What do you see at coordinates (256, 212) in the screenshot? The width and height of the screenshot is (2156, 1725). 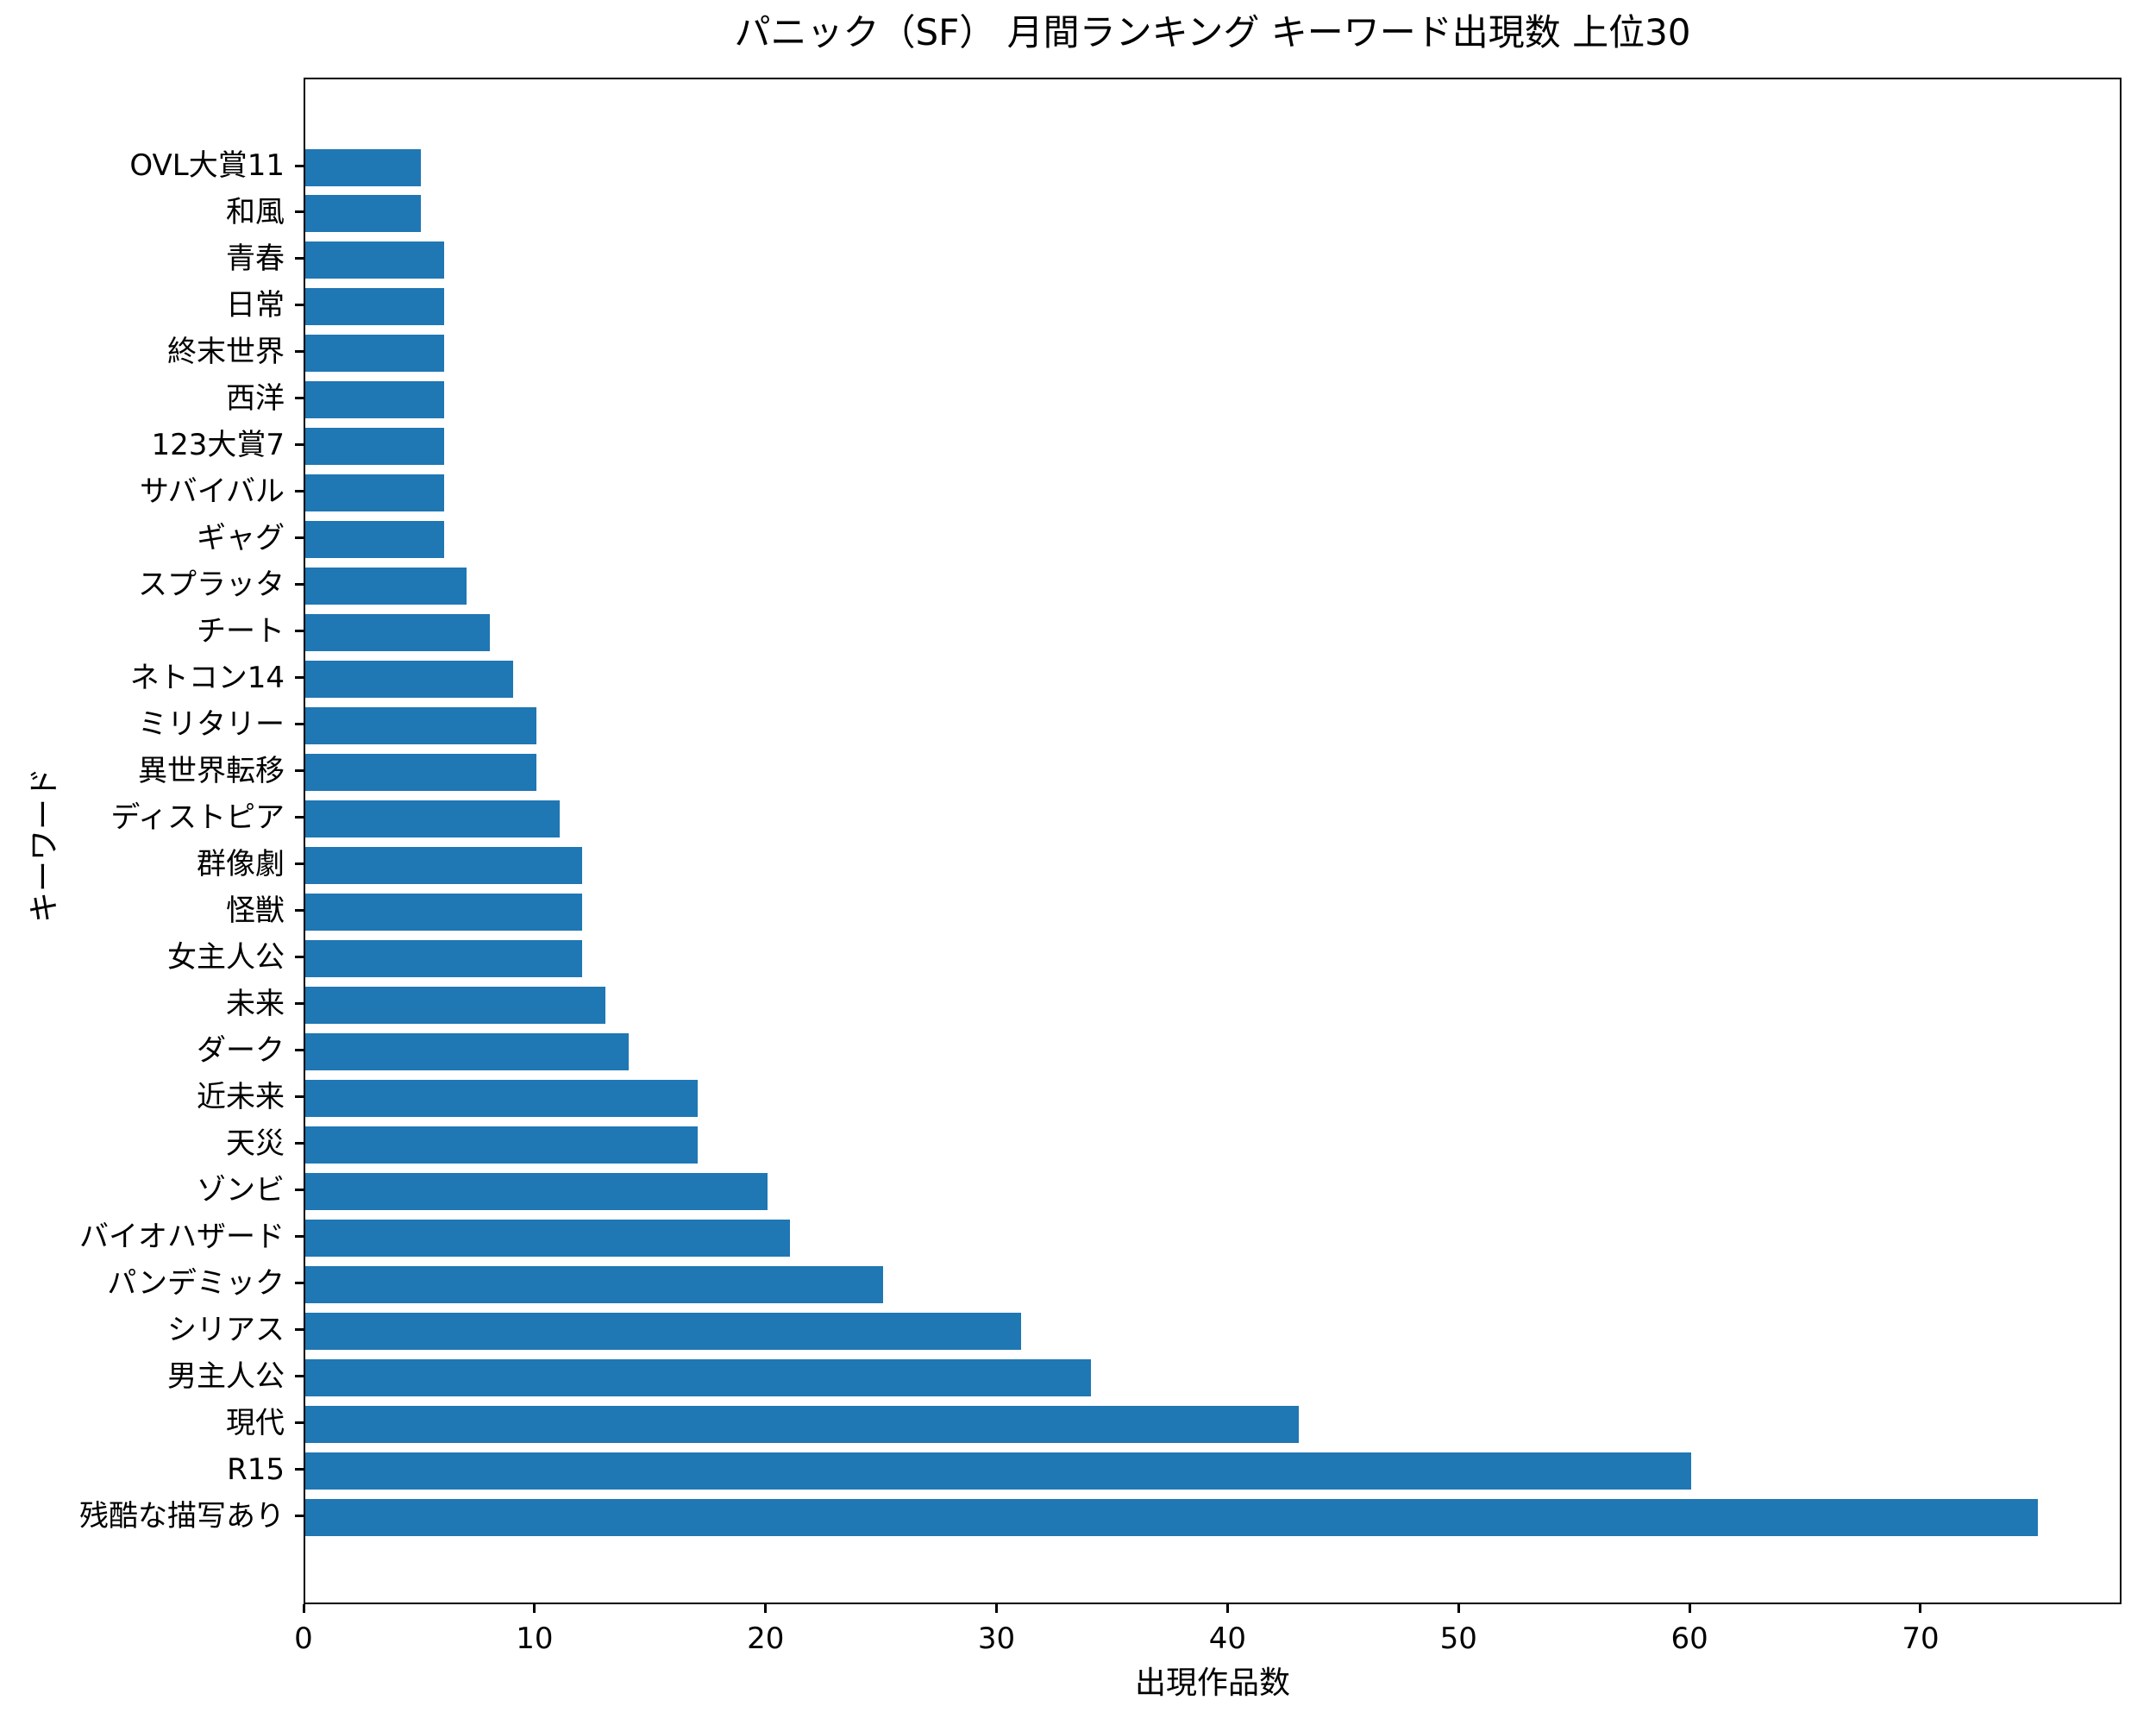 I see `y-tick-label: 和風` at bounding box center [256, 212].